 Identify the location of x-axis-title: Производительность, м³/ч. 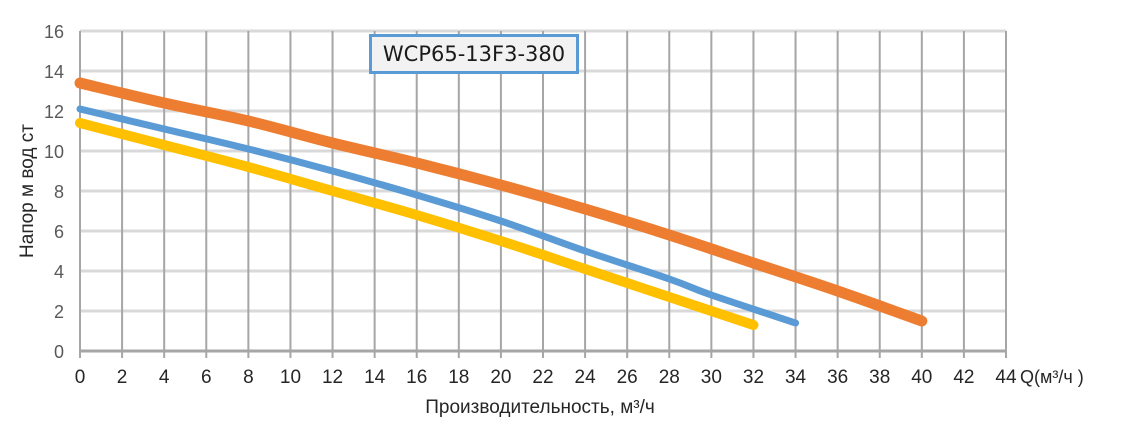
(540, 407).